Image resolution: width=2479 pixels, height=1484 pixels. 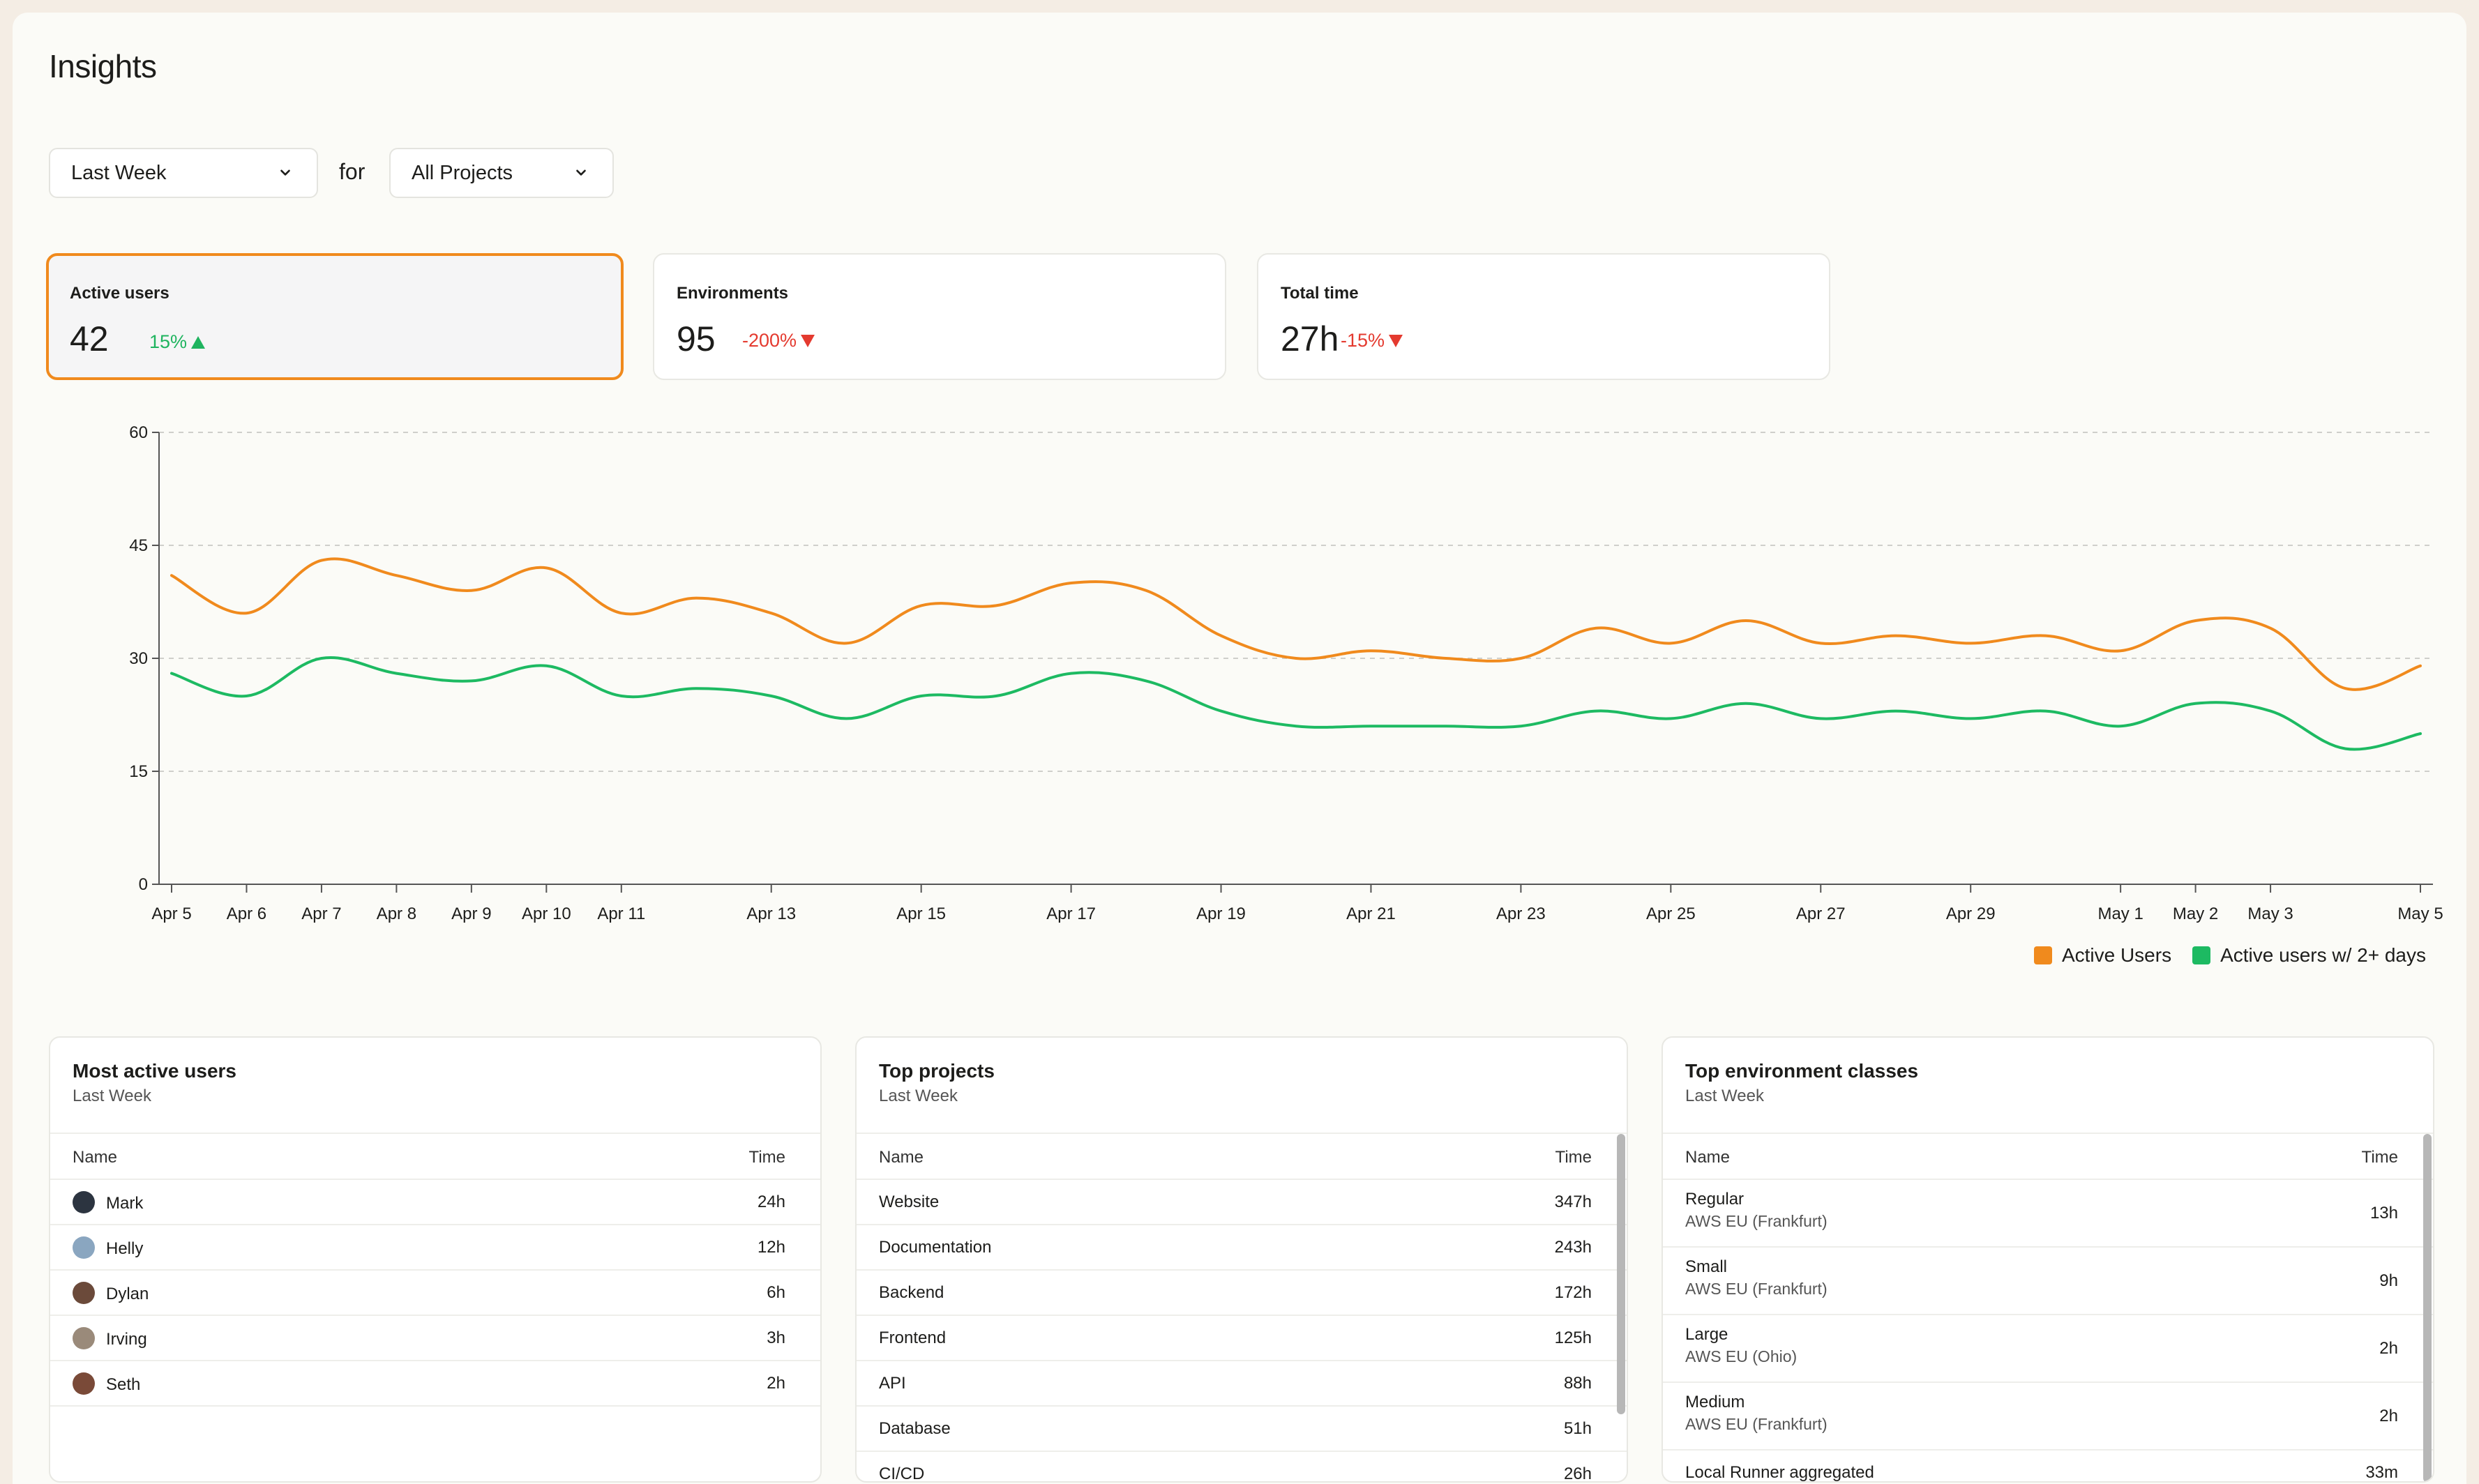 I want to click on row-time: 51h, so click(x=1577, y=1428).